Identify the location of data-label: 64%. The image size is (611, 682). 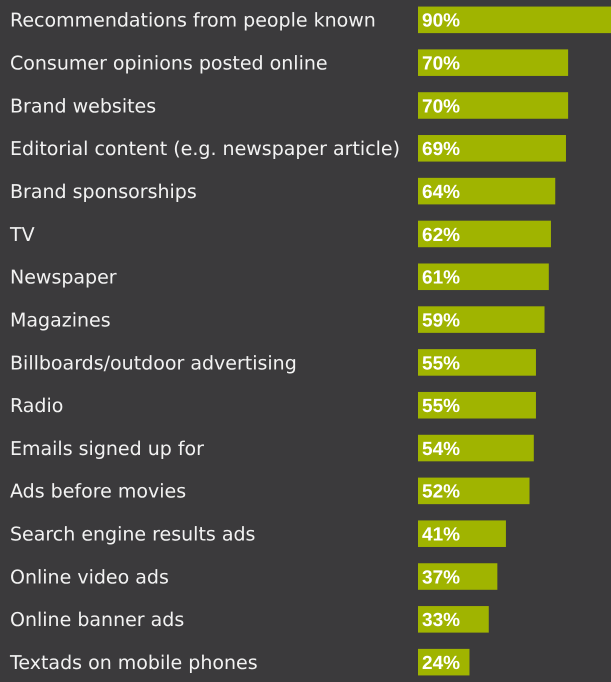
(441, 192).